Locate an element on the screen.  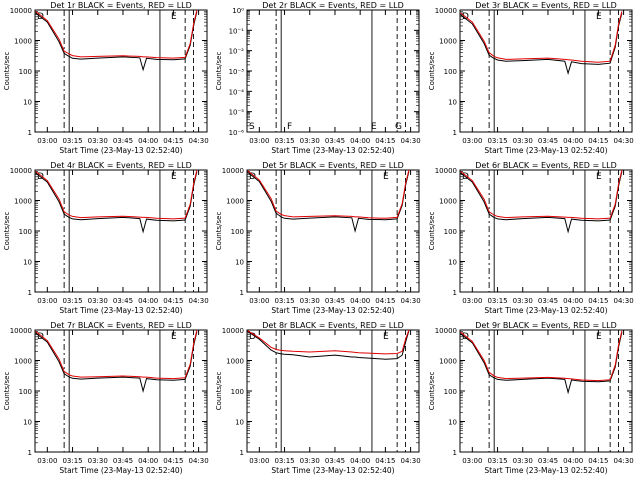
panel-title: Det 7r BLACK = Events, RED = LLD is located at coordinates (121, 325).